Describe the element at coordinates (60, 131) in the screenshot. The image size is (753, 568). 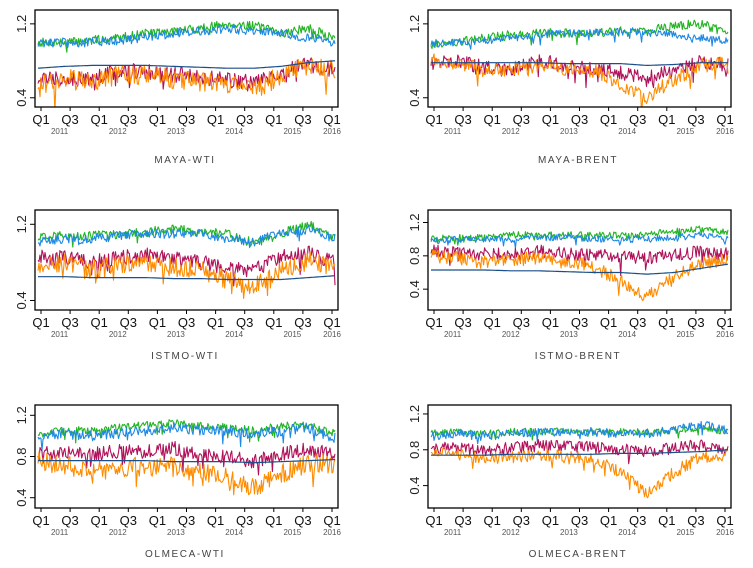
I see `year-label-maya-wti: 2011` at that location.